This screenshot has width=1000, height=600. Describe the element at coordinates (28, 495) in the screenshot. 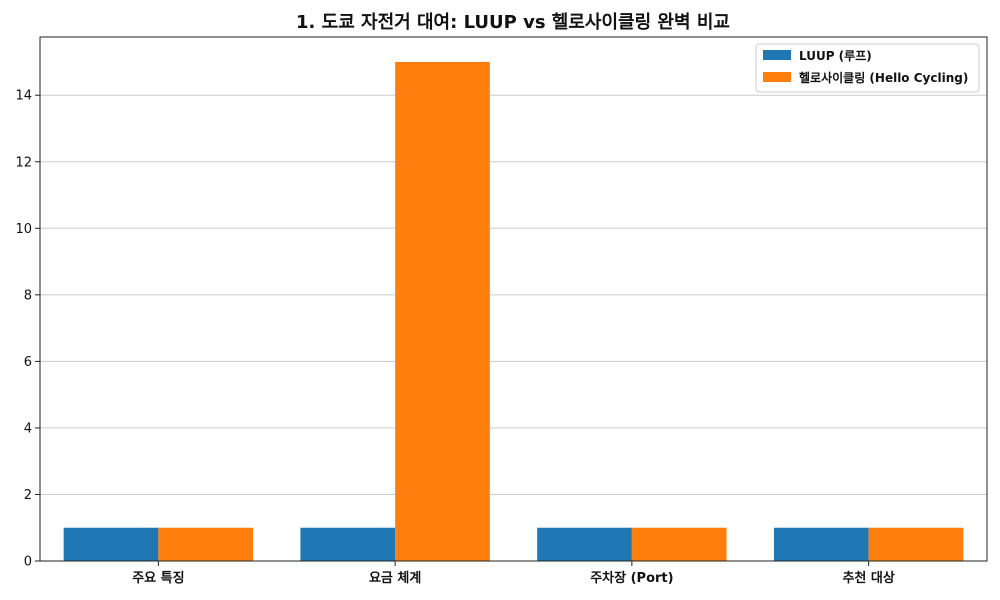

I see `y-tick-label: 2` at that location.